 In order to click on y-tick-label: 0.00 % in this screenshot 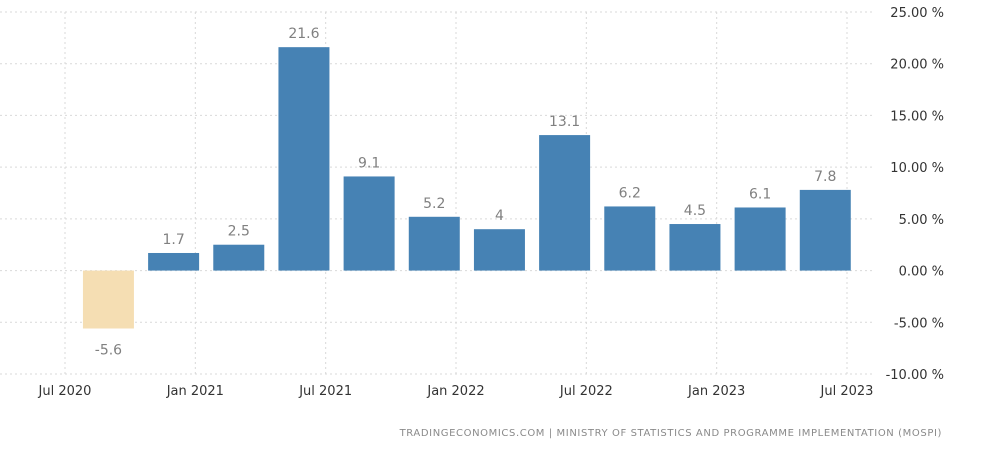, I will do `click(921, 272)`.